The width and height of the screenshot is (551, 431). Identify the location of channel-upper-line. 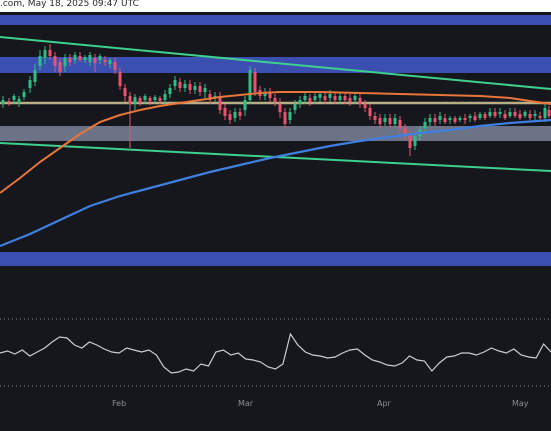
(275, 63).